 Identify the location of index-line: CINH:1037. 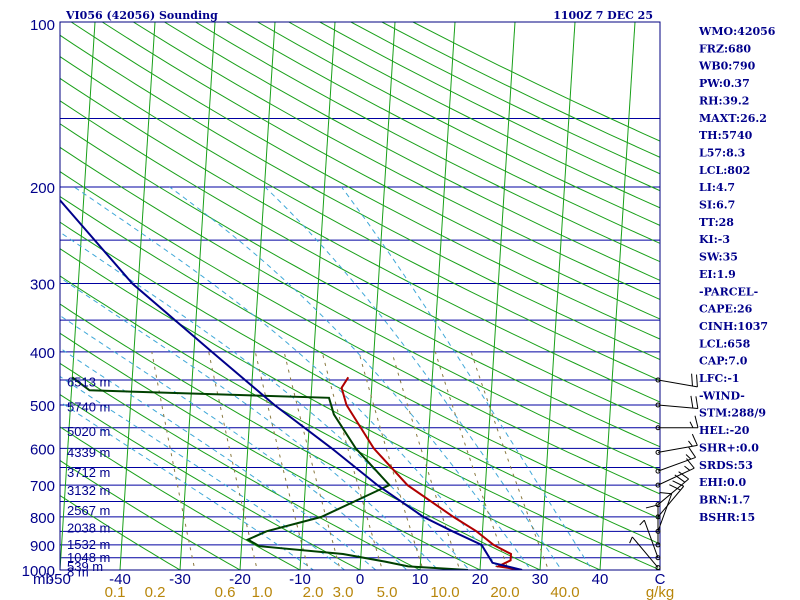
(733, 326).